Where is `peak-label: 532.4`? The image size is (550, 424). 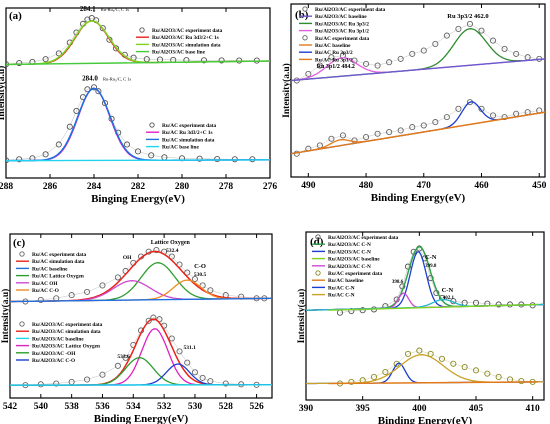 peak-label: 532.4 is located at coordinates (172, 251).